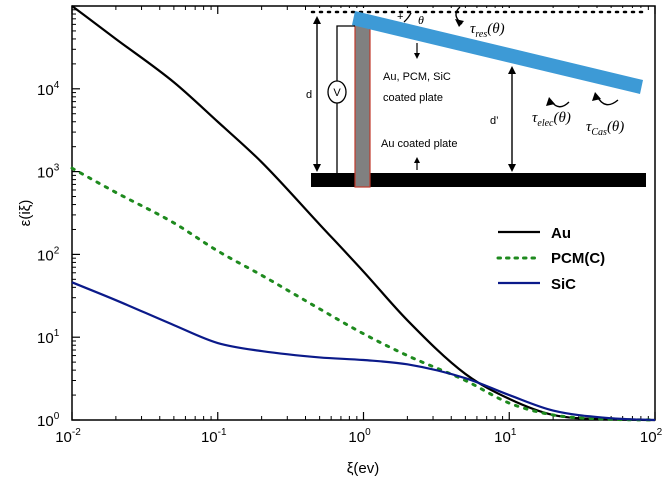  What do you see at coordinates (563, 284) in the screenshot?
I see `legend-label-sic: SiC` at bounding box center [563, 284].